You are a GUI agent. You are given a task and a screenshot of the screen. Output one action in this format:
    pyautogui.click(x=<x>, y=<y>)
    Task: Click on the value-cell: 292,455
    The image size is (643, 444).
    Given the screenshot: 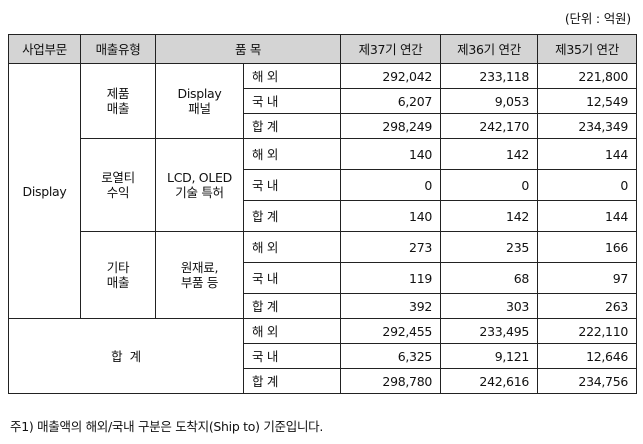 What is the action you would take?
    pyautogui.click(x=391, y=331)
    